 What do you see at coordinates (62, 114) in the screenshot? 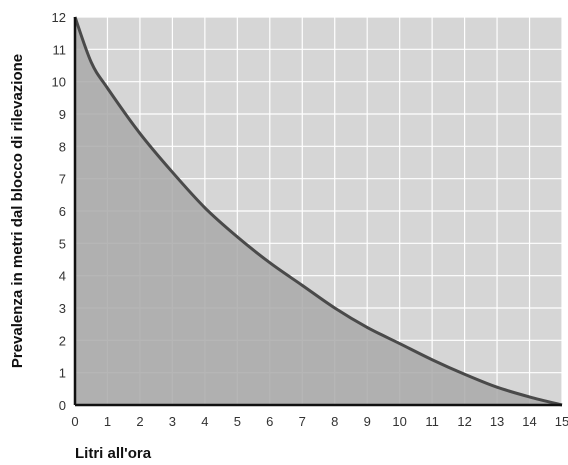
I see `y-tick-label: 9` at bounding box center [62, 114].